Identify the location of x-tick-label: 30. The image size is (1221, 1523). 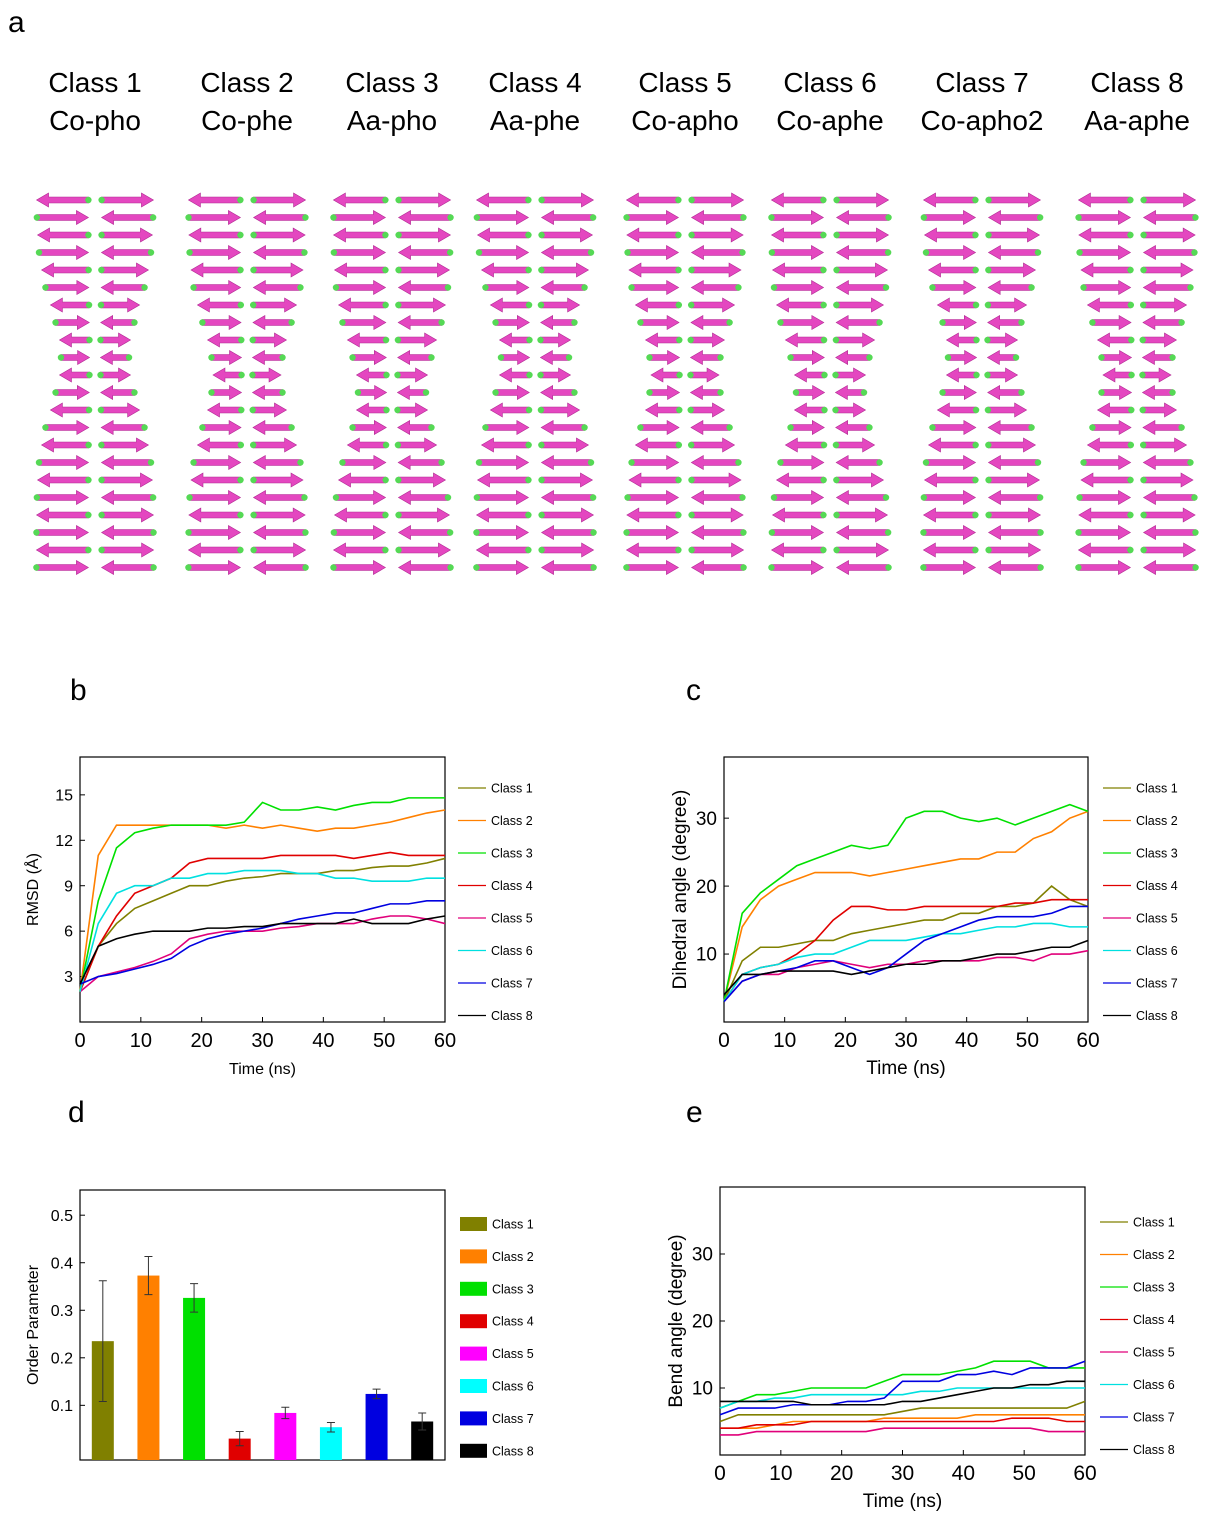
(905, 1040).